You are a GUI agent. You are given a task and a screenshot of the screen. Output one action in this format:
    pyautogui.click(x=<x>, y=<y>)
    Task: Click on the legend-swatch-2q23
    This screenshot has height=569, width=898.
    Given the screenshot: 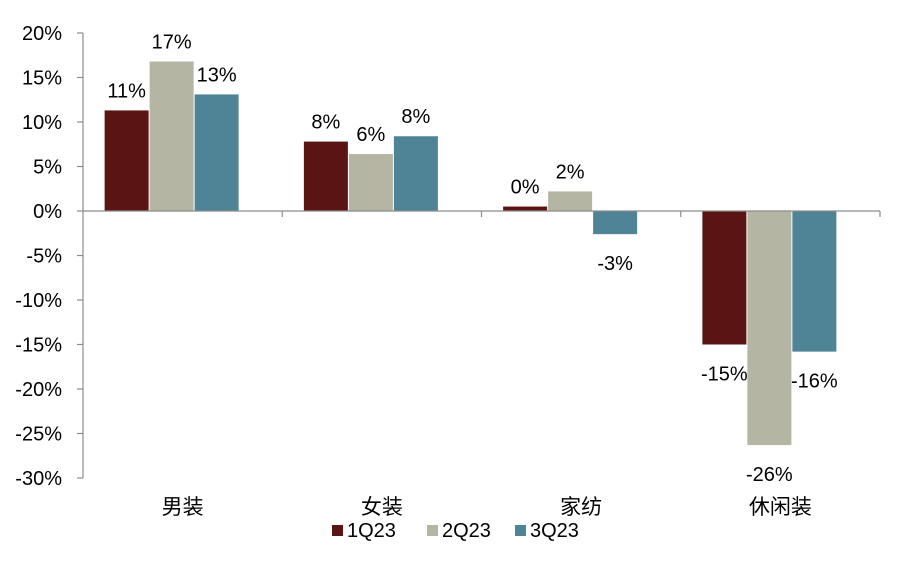 What is the action you would take?
    pyautogui.click(x=432, y=530)
    